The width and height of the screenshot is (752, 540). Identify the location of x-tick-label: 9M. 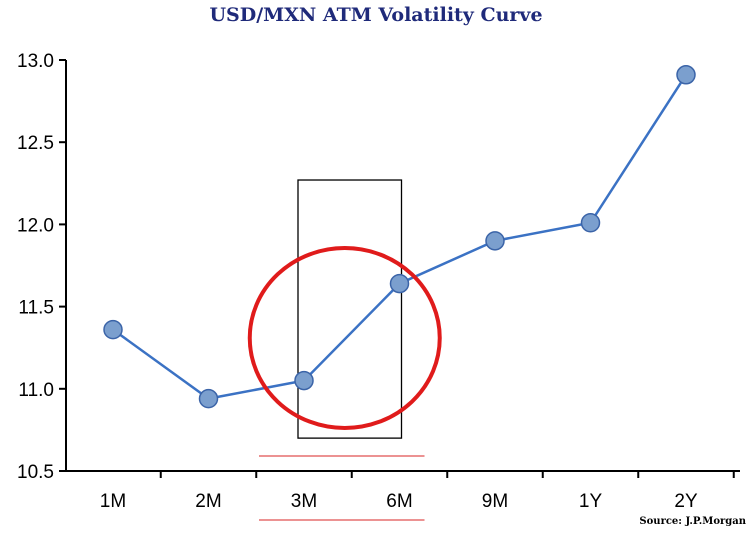
(495, 501).